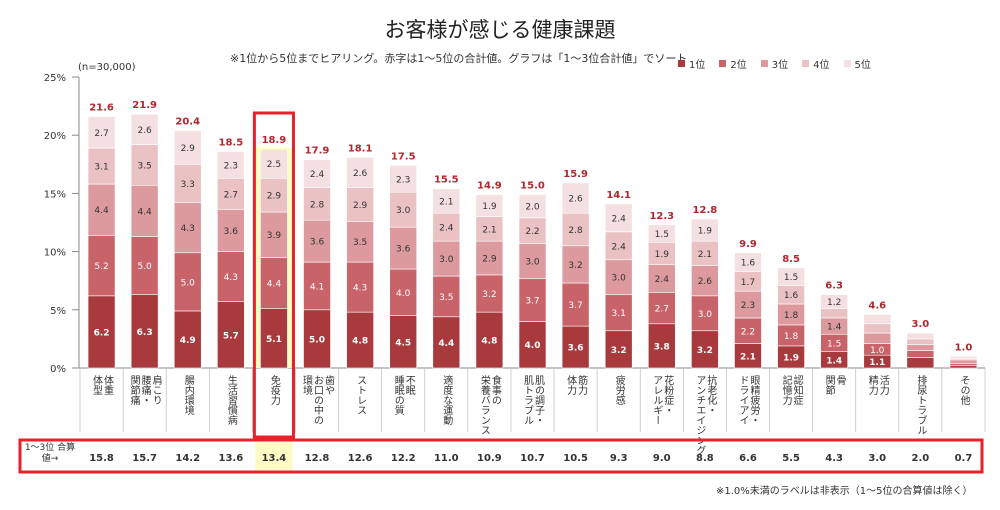 The width and height of the screenshot is (1000, 510). What do you see at coordinates (317, 340) in the screenshot?
I see `segment-value-label: 5.0` at bounding box center [317, 340].